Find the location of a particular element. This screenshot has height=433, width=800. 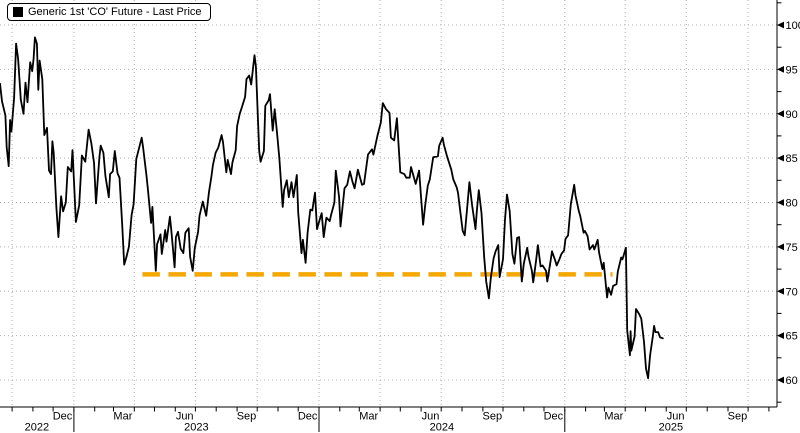

x-year-label: 2025 is located at coordinates (671, 427).